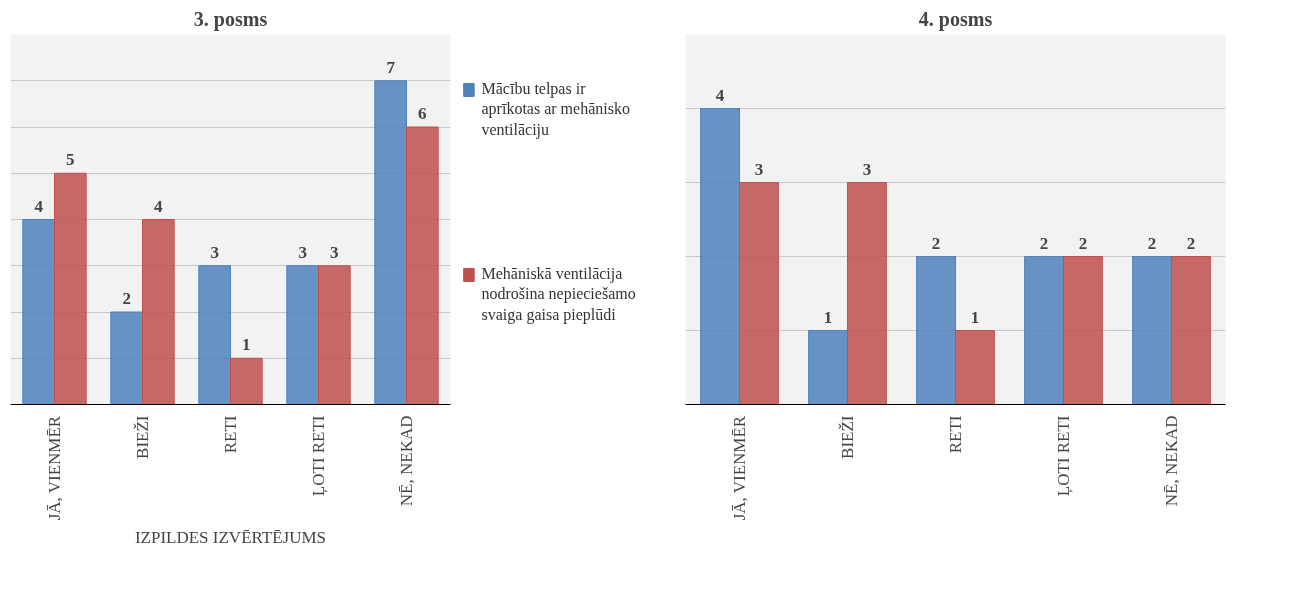 This screenshot has height=600, width=1315. I want to click on x-axis-title: IZPILDES IZVĒRTĒJUMS, so click(230, 538).